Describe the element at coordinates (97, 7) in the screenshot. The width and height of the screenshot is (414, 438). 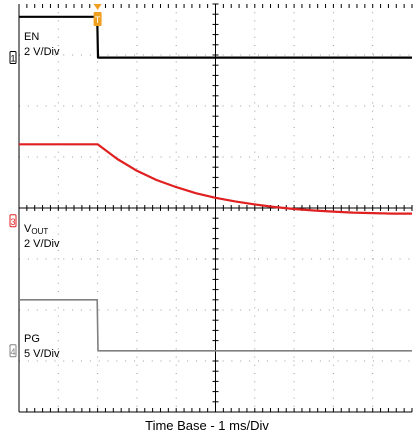
I see `trigger-arrow` at that location.